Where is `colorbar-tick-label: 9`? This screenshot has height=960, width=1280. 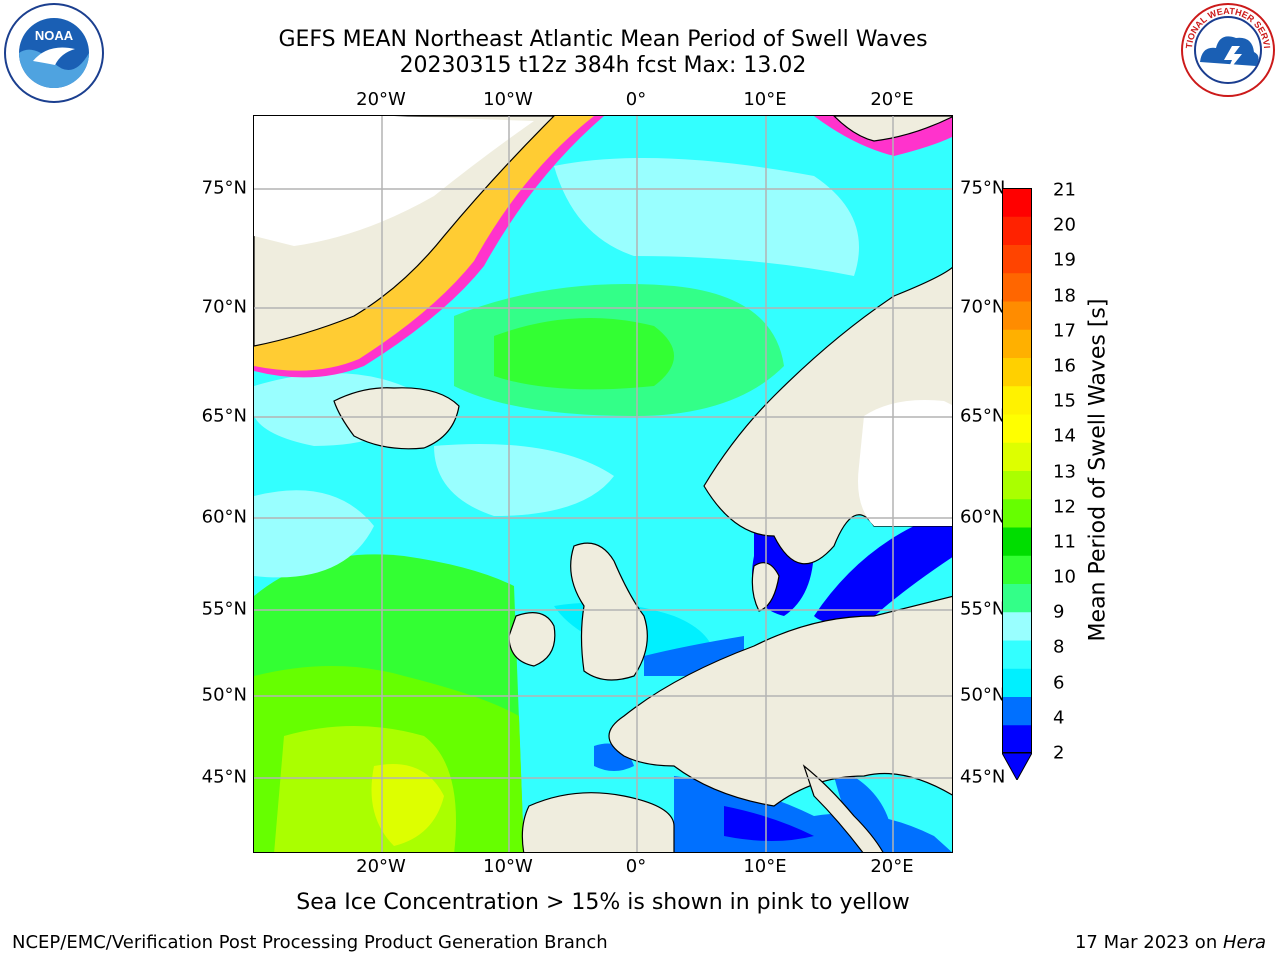 colorbar-tick-label: 9 is located at coordinates (1059, 612).